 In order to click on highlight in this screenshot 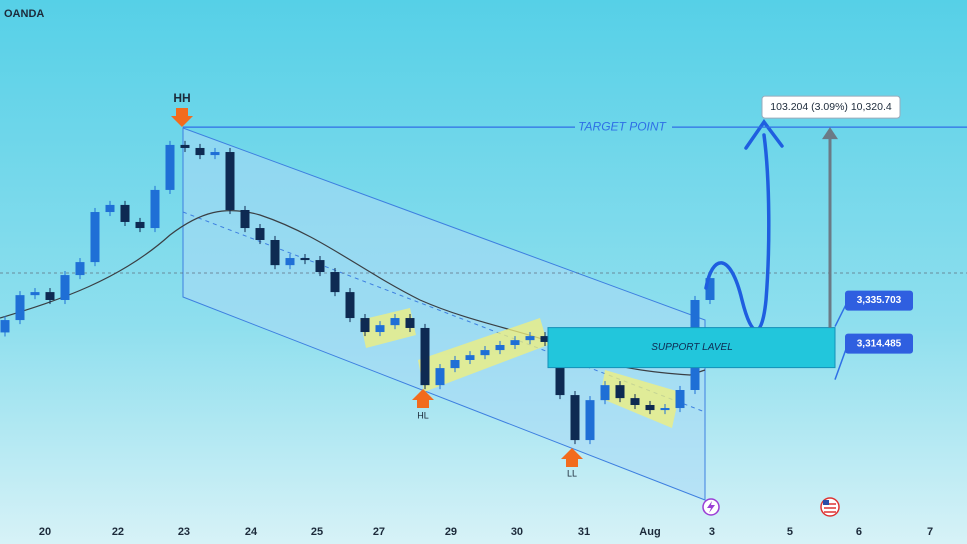, I will do `click(388, 328)`.